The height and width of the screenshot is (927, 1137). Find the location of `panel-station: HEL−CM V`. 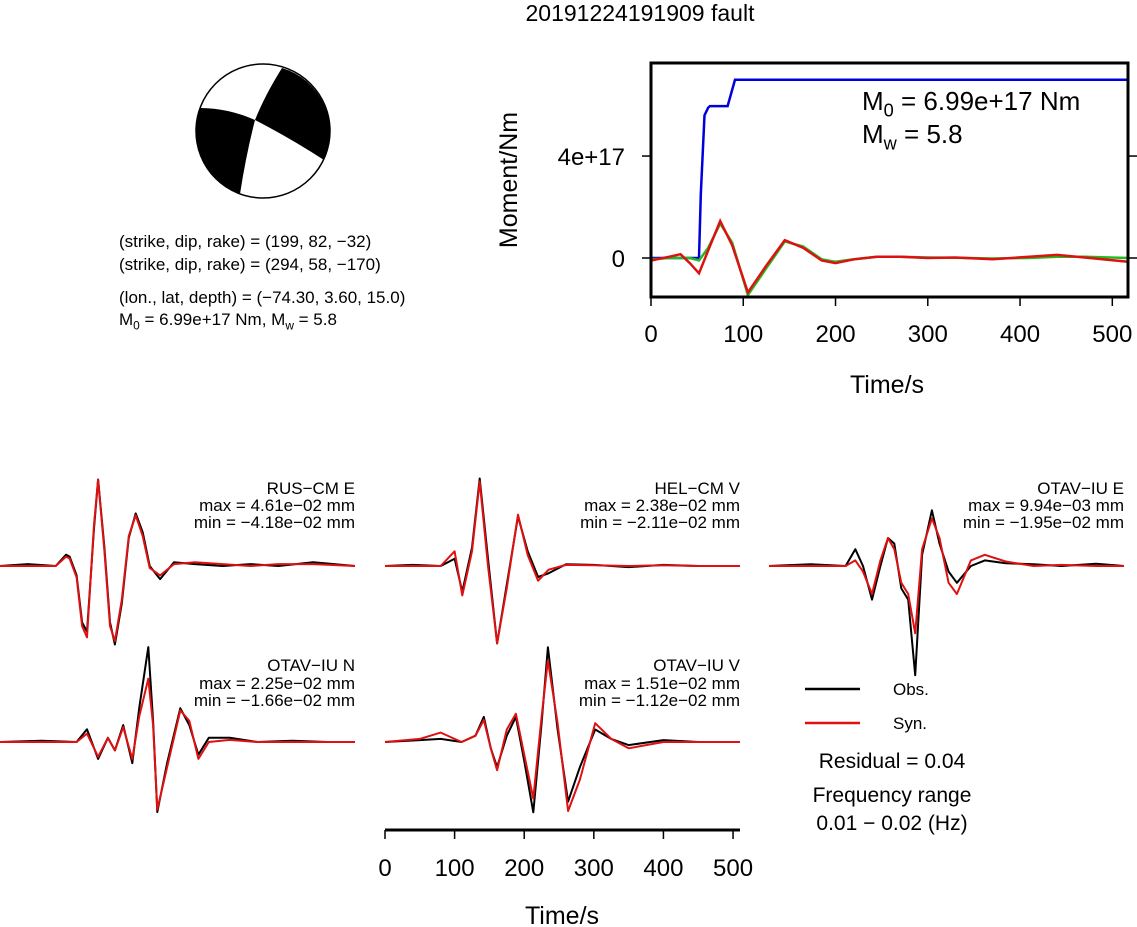

panel-station: HEL−CM V is located at coordinates (698, 488).